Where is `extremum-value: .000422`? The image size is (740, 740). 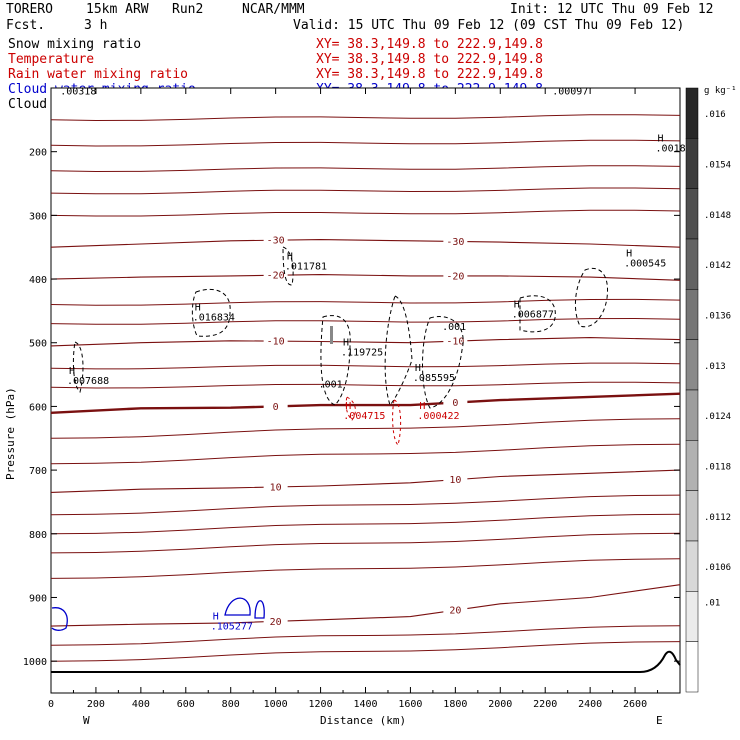
extremum-value: .000422 is located at coordinates (438, 416).